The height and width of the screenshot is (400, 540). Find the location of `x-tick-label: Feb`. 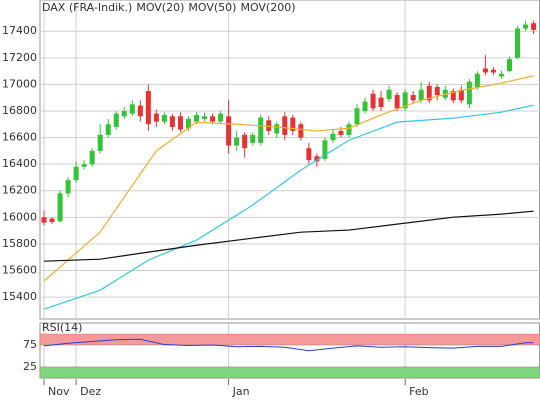

x-tick-label: Feb is located at coordinates (418, 391).